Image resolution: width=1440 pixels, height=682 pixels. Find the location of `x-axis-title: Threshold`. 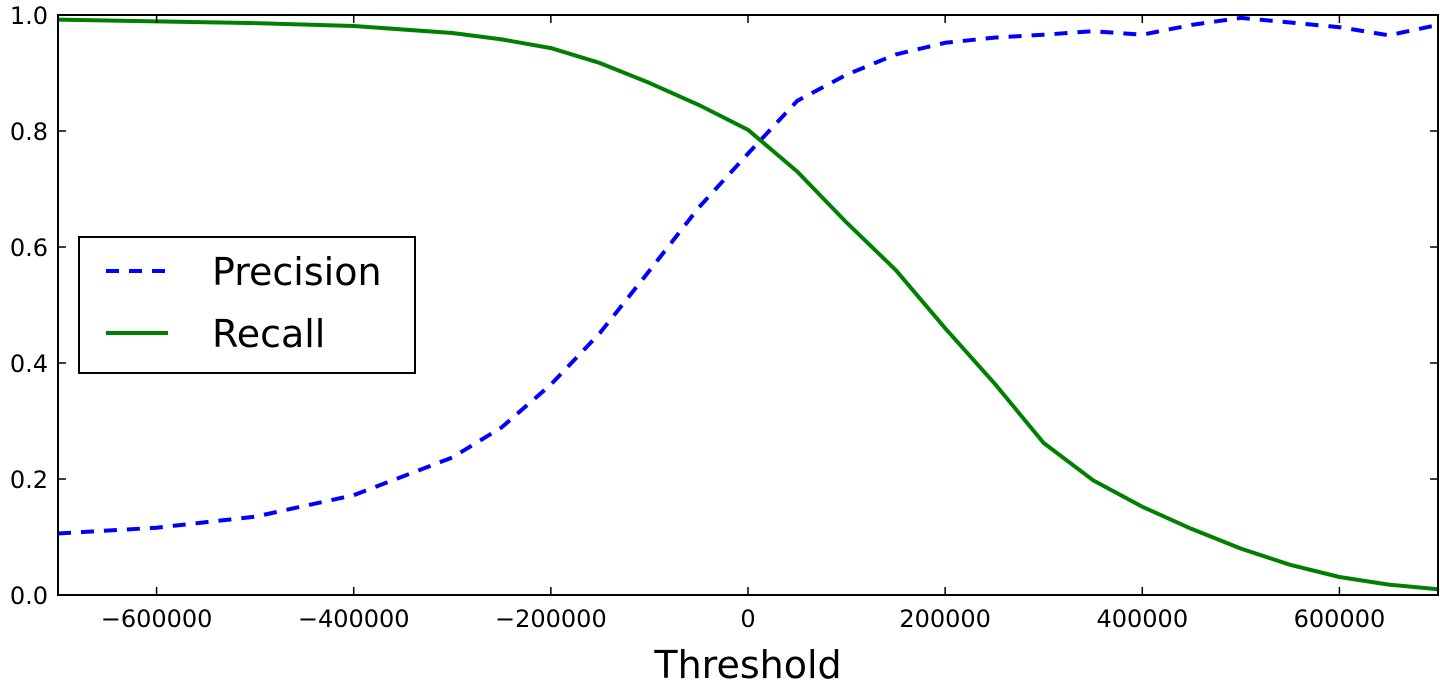

x-axis-title: Threshold is located at coordinates (747, 662).